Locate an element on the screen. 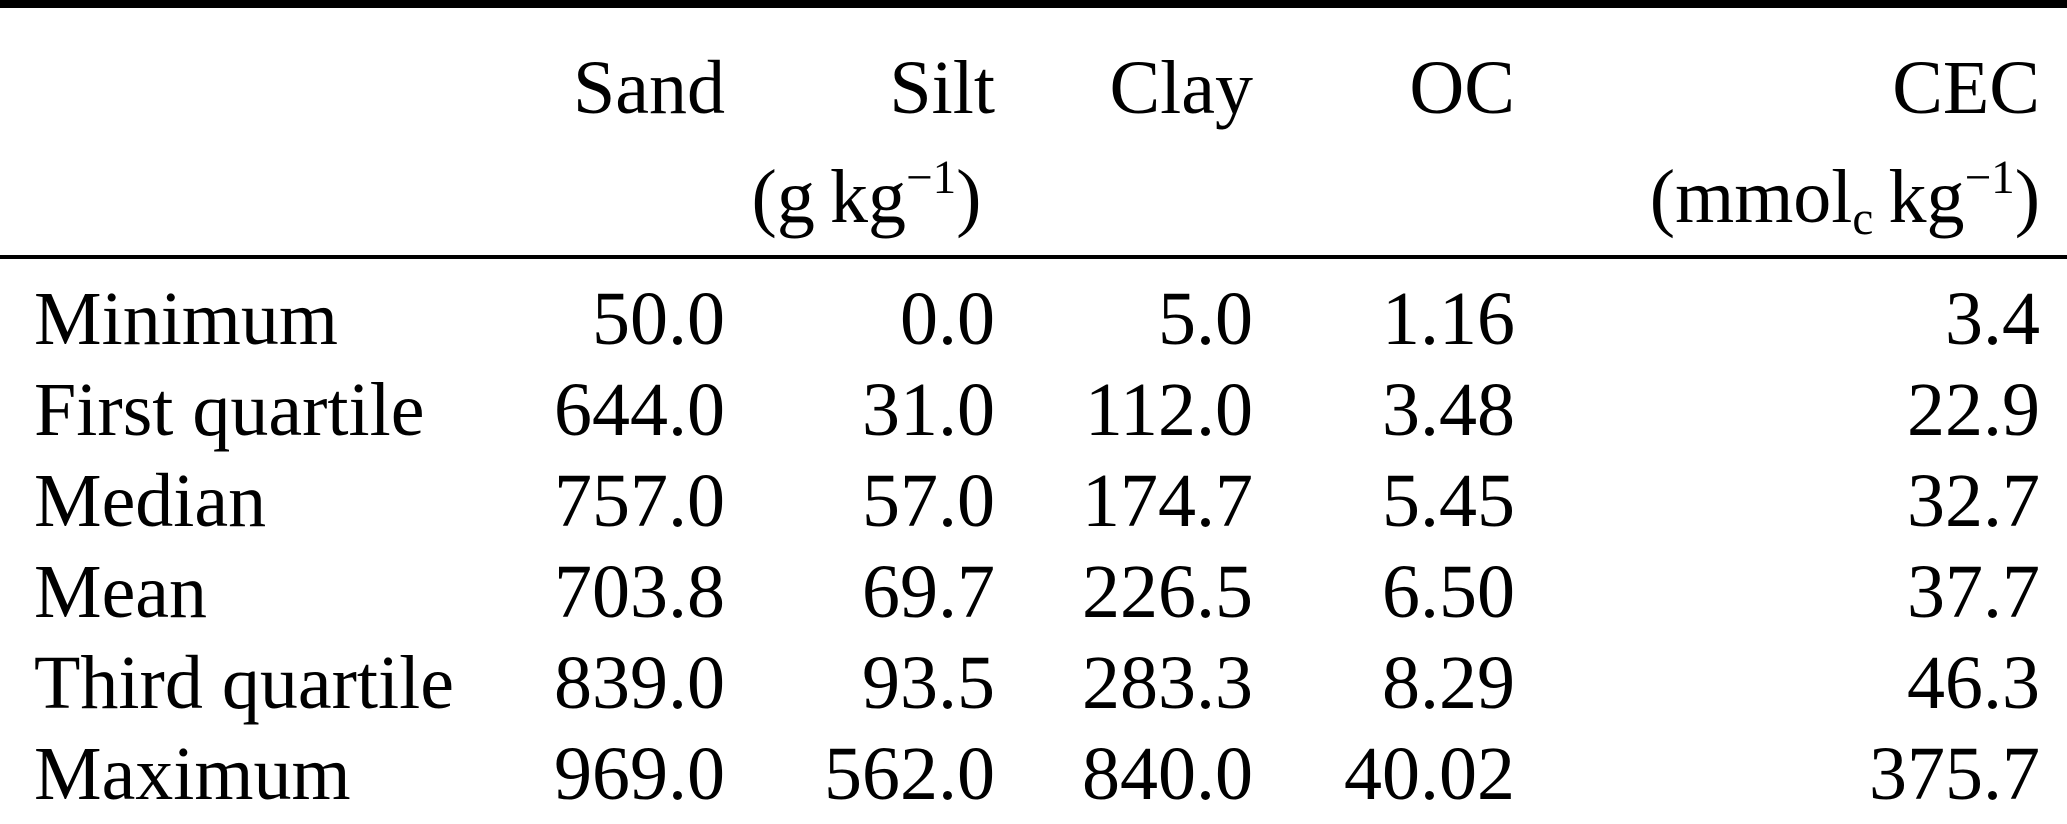 The height and width of the screenshot is (824, 2067). unit-g-per-kg: (g kg−1) is located at coordinates (866, 197).